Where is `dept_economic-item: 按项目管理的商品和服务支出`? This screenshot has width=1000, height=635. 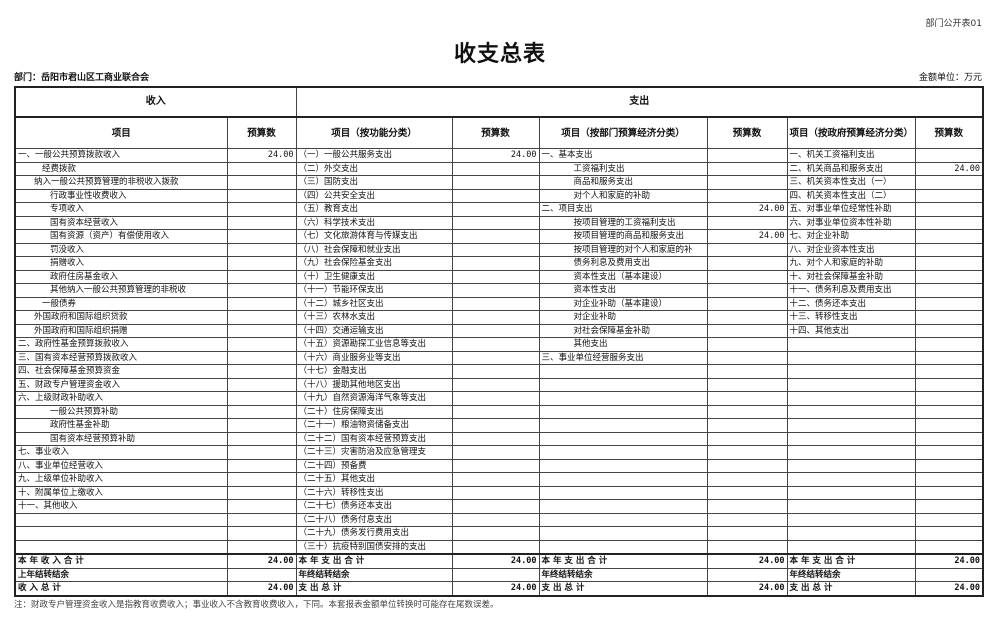
dept_economic-item: 按项目管理的商品和服务支出 is located at coordinates (623, 236).